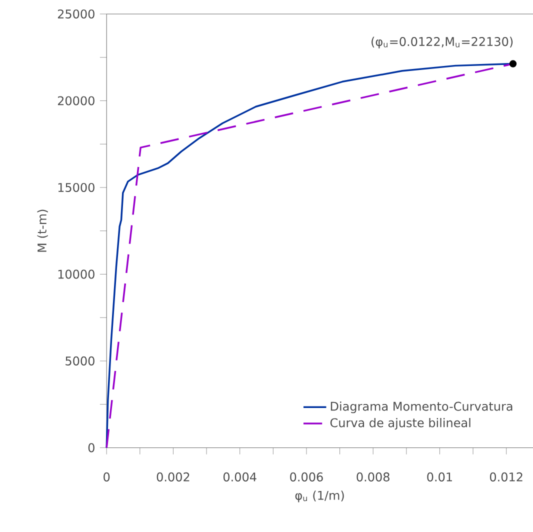  What do you see at coordinates (400, 424) in the screenshot?
I see `legend-label: Curva de ajuste bilineal` at bounding box center [400, 424].